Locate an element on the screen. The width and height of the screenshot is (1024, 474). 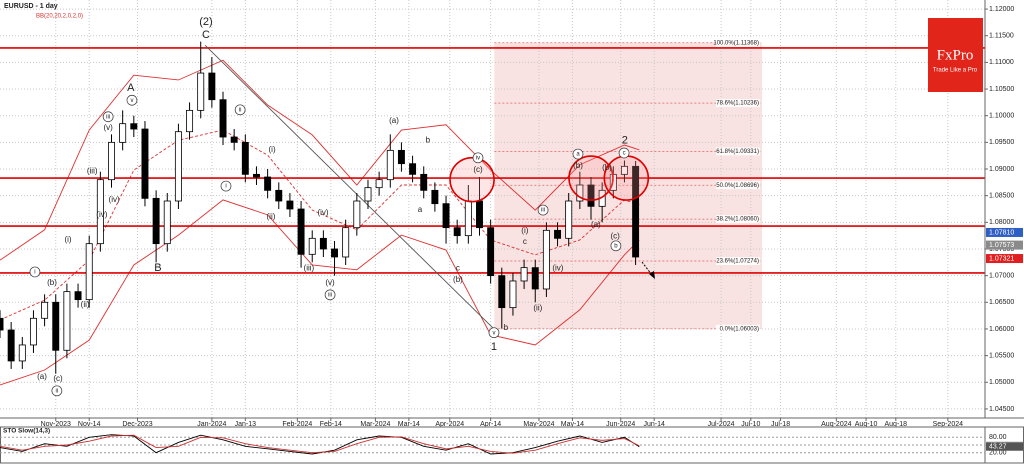
x-tick-label: Aug-10 is located at coordinates (866, 424).